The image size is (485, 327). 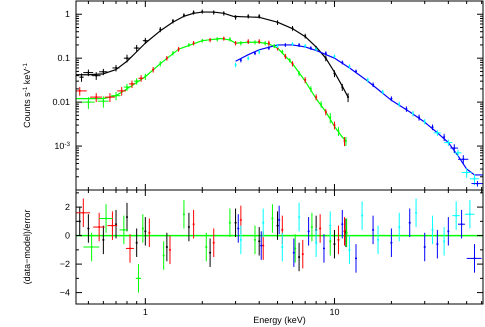 What do you see at coordinates (65, 293) in the screenshot?
I see `y-tick-label: −4` at bounding box center [65, 293].